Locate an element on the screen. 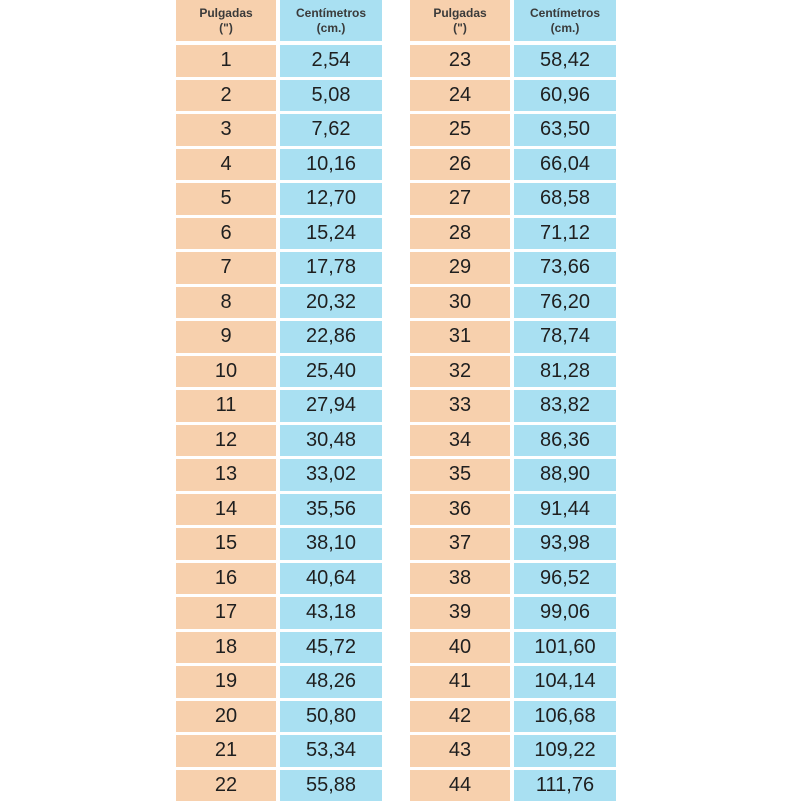 The image size is (800, 804). table-row: 15 38,10 is located at coordinates (279, 544).